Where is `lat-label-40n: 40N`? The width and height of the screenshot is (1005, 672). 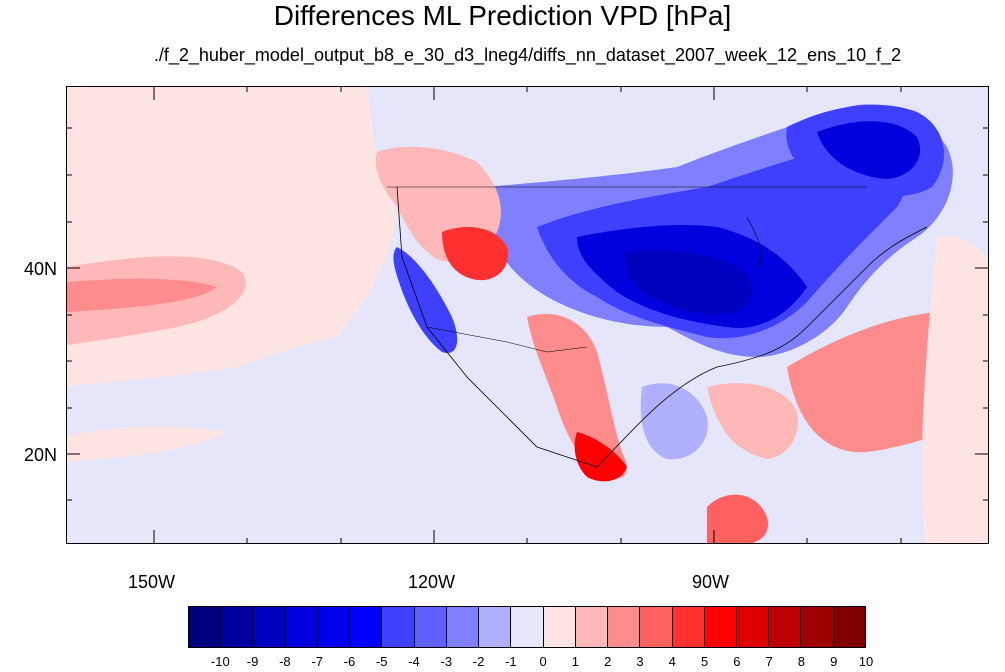 lat-label-40n: 40N is located at coordinates (41, 269).